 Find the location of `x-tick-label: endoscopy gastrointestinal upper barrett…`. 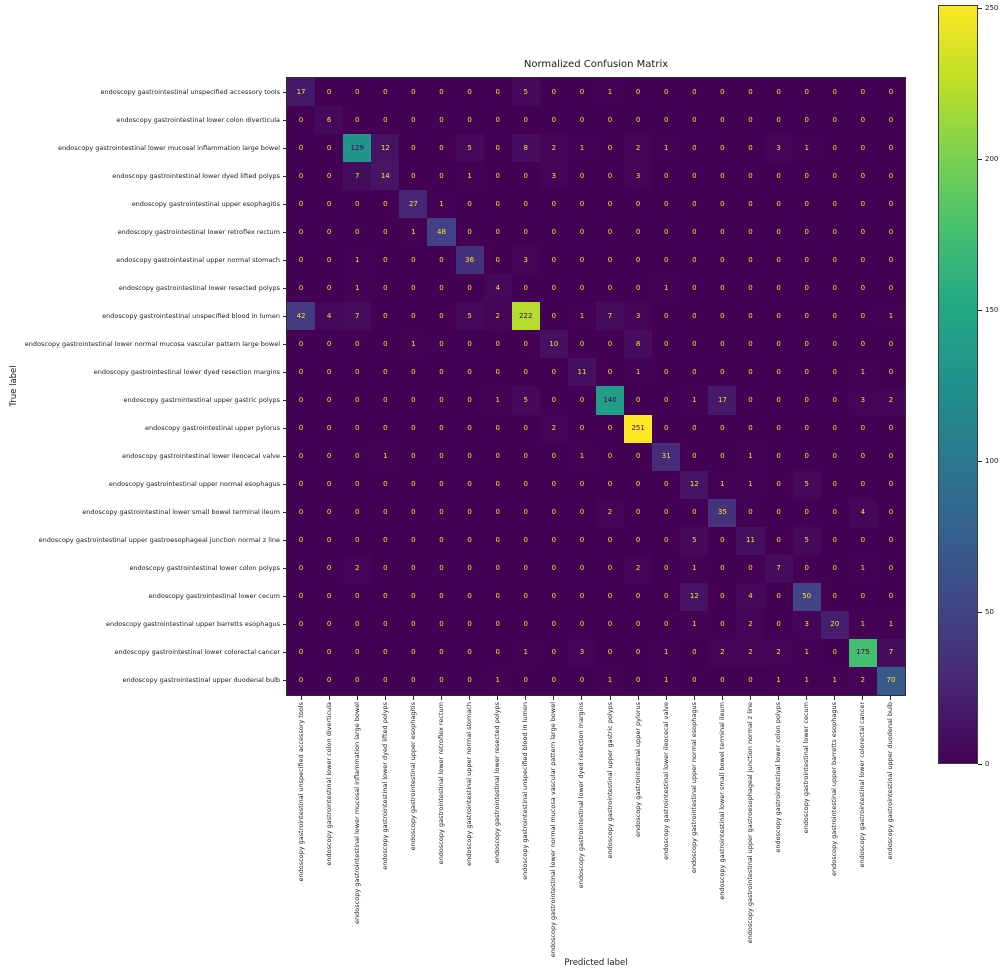

x-tick-label: endoscopy gastrointestinal upper barrett… is located at coordinates (835, 827).